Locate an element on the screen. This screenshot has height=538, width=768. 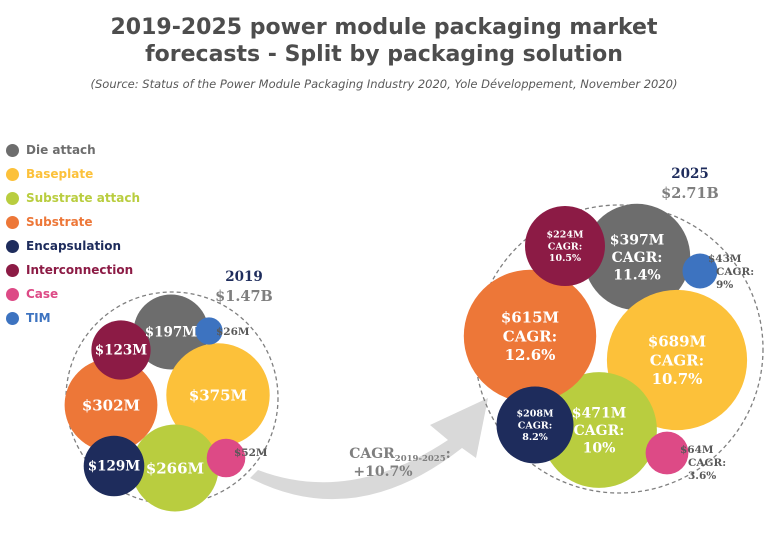
chart-title-line-1: 2019-2025 power module packaging market is located at coordinates (384, 27).